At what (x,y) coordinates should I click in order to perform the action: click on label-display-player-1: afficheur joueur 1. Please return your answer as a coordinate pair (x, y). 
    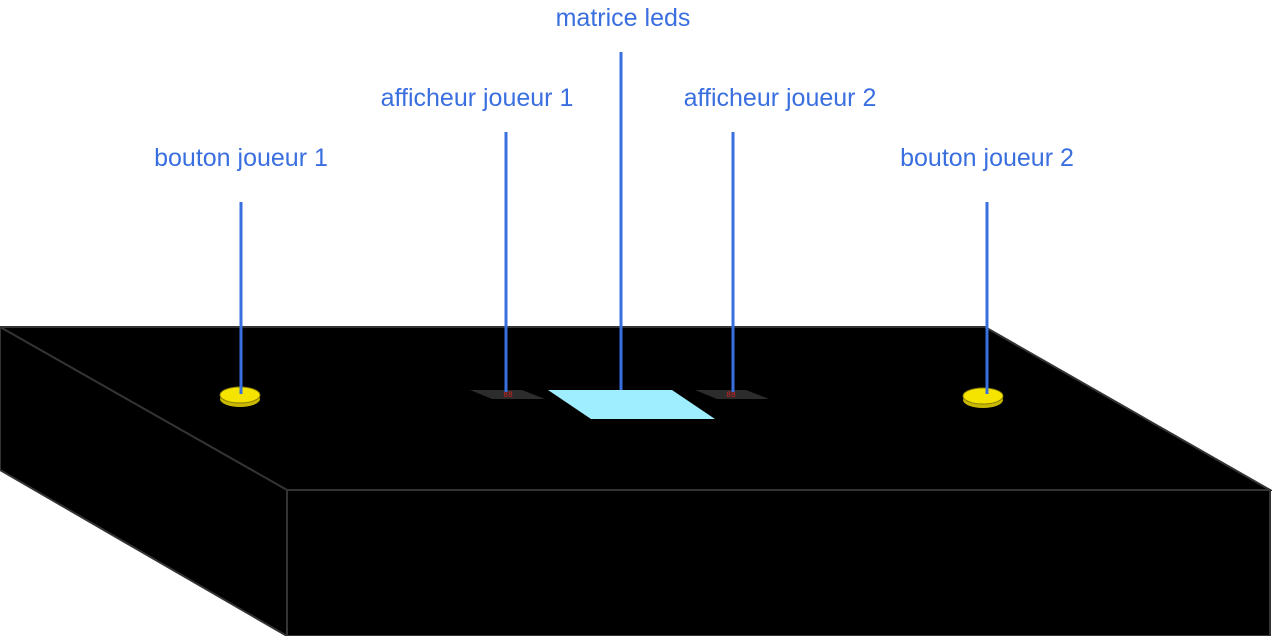
    Looking at the image, I should click on (477, 98).